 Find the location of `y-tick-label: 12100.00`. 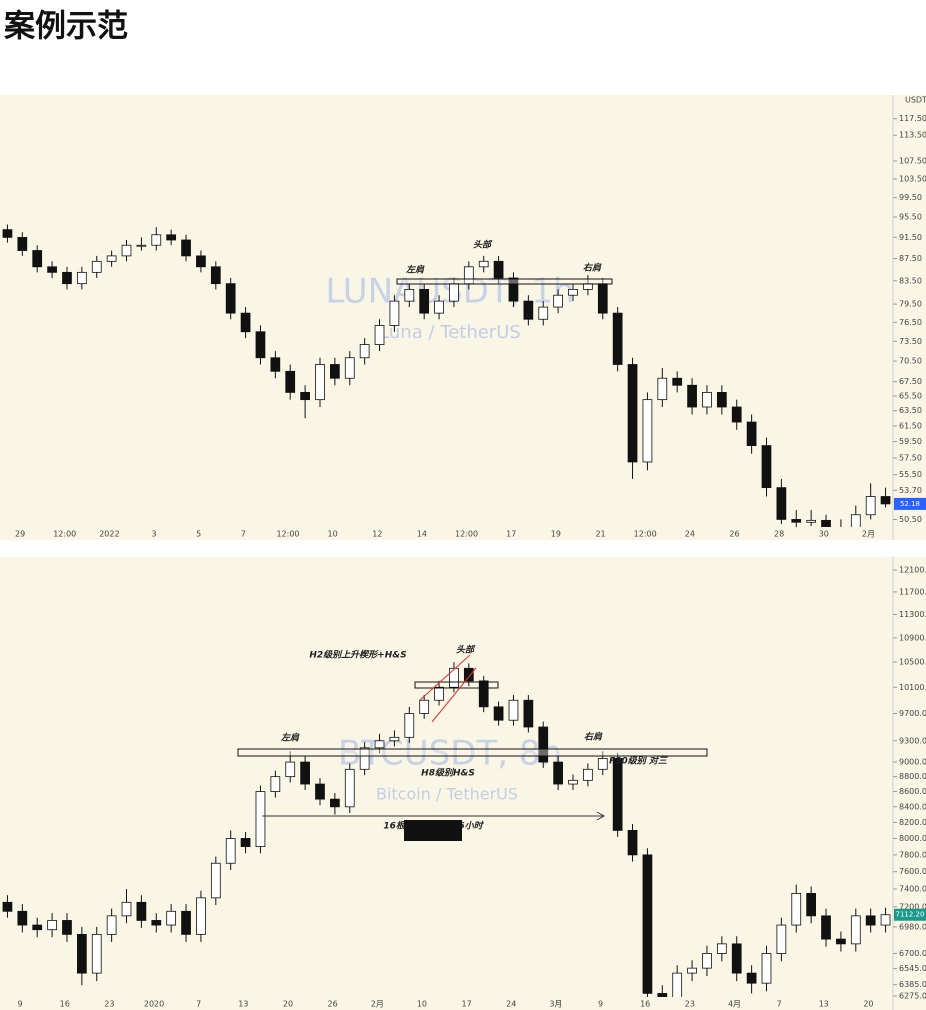

y-tick-label: 12100.00 is located at coordinates (912, 570).